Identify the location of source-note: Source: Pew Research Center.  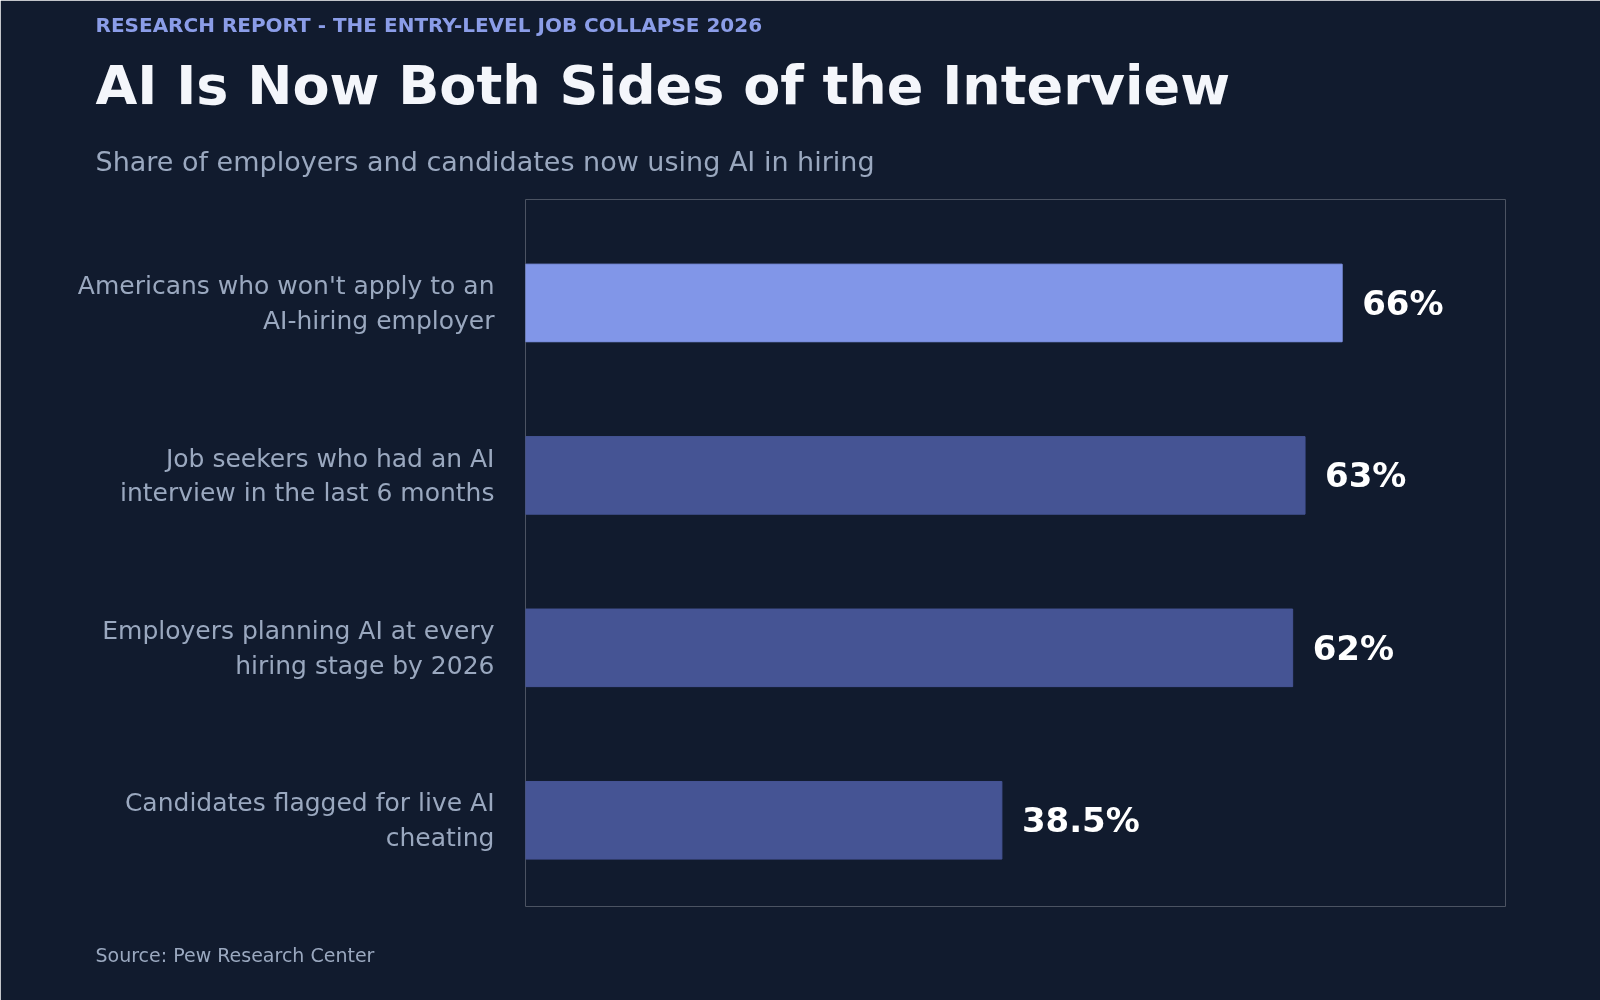
(235, 954).